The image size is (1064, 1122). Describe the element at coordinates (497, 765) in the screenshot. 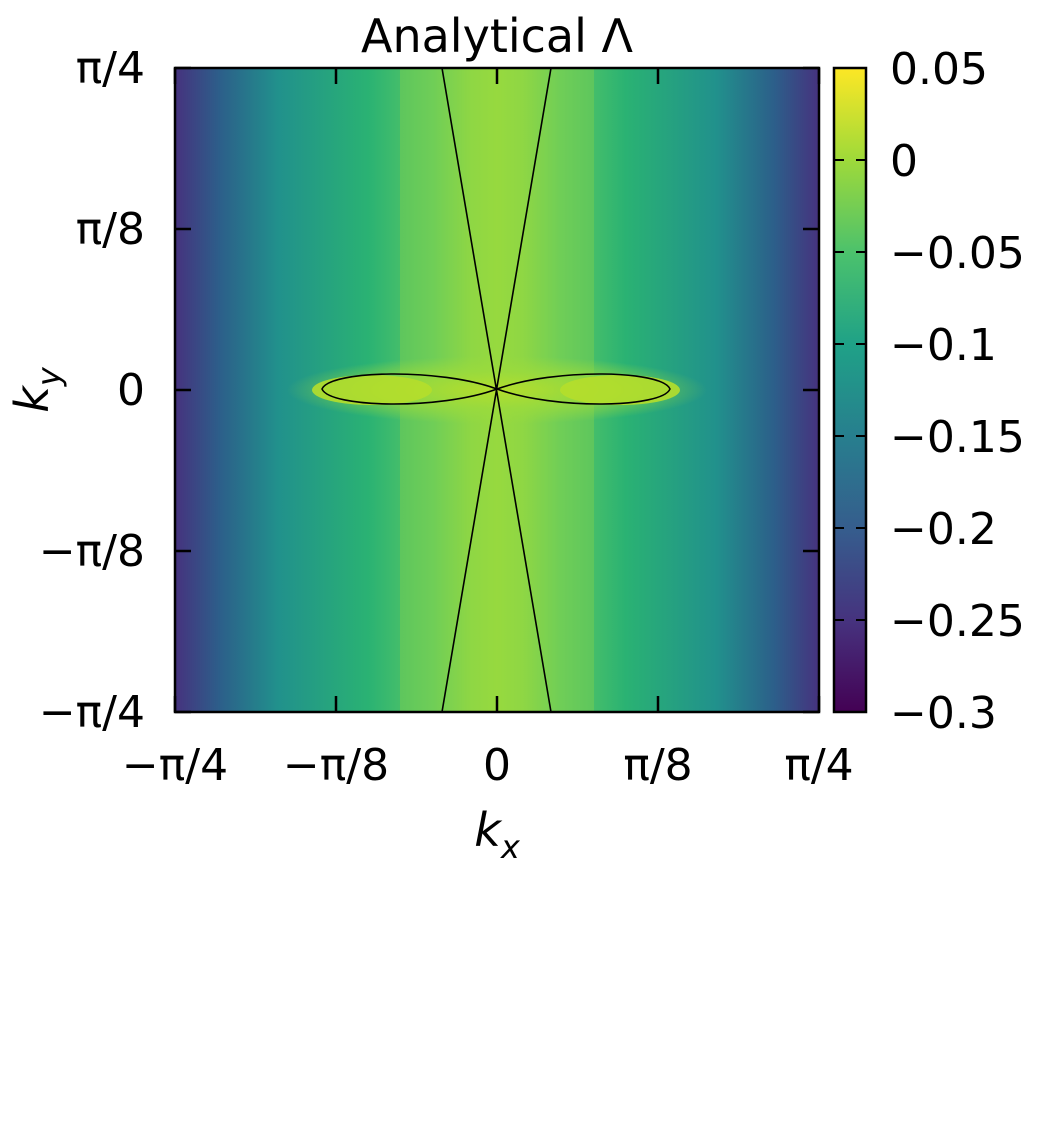

I see `x-tick-label-2: 0` at that location.